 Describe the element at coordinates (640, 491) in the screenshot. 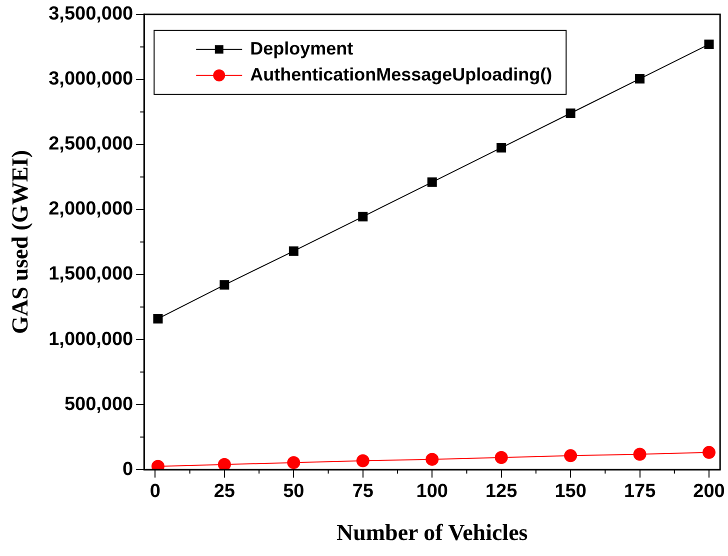

I see `x-tick-label: 175` at that location.